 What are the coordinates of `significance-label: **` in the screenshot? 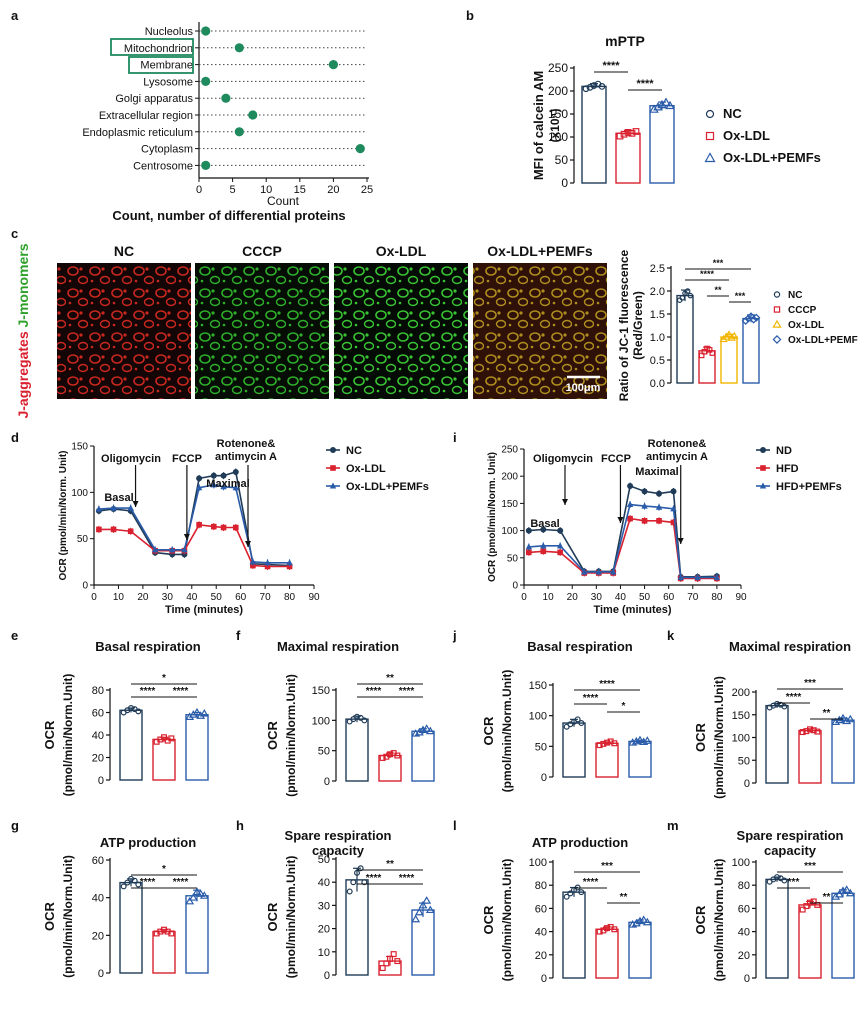 It's located at (624, 897).